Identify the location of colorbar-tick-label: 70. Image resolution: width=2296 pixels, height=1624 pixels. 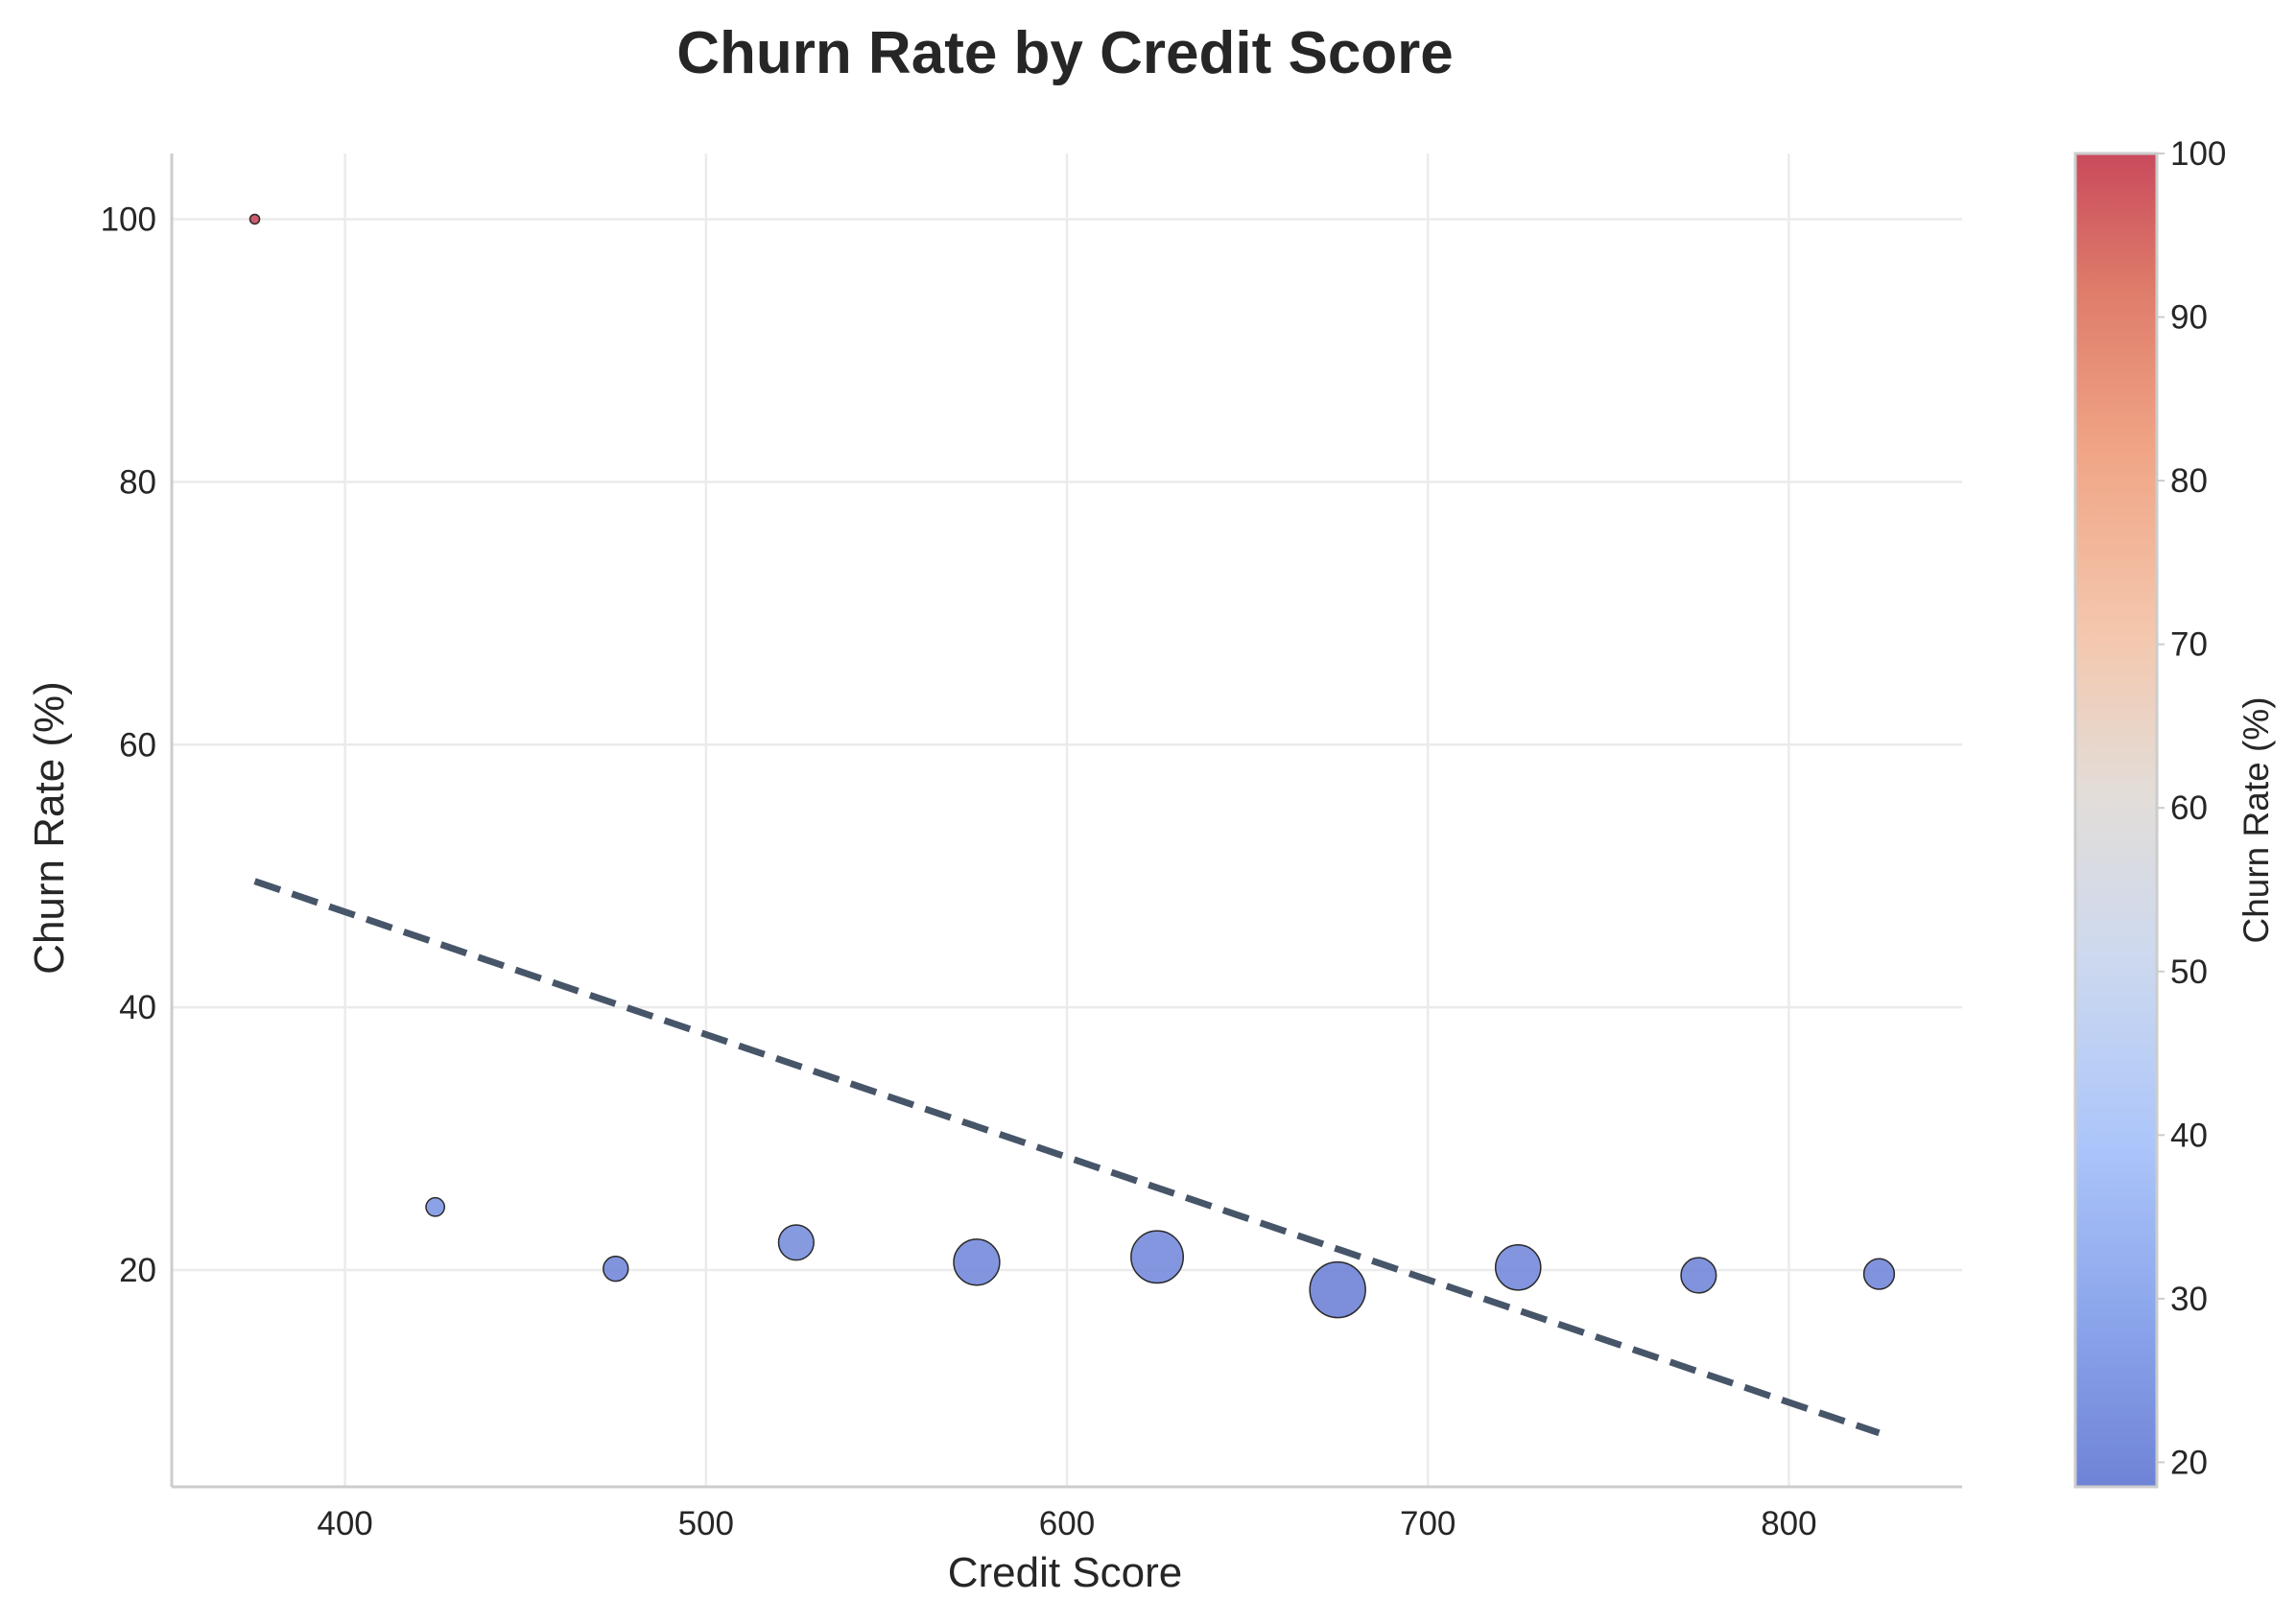
(2189, 645).